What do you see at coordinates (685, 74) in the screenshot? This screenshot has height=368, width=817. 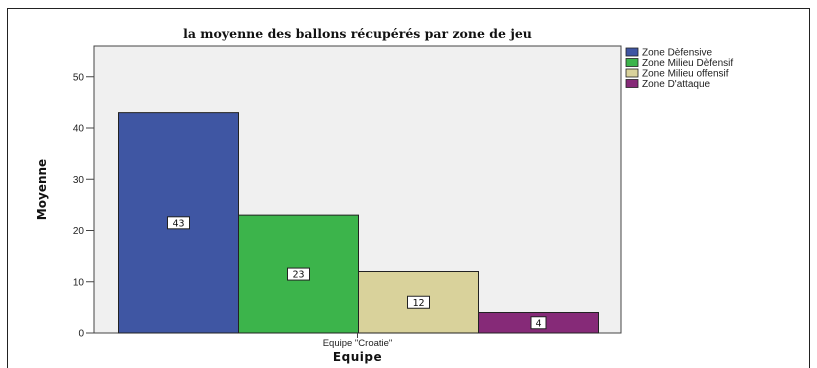 I see `legend-label: Zone Milieu offensif` at bounding box center [685, 74].